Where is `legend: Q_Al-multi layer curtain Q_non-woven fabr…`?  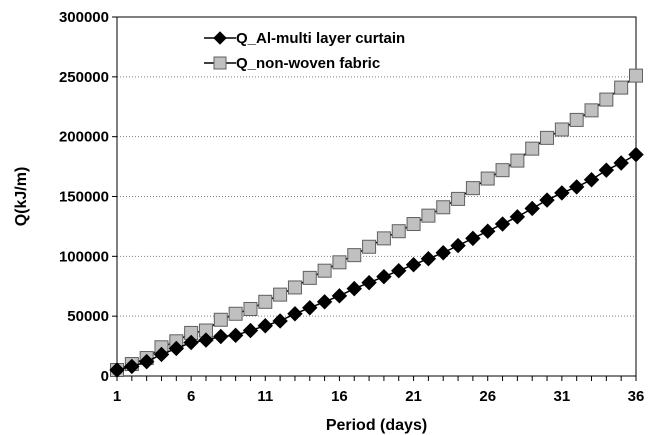 legend: Q_Al-multi layer curtain Q_non-woven fabr… is located at coordinates (304, 51).